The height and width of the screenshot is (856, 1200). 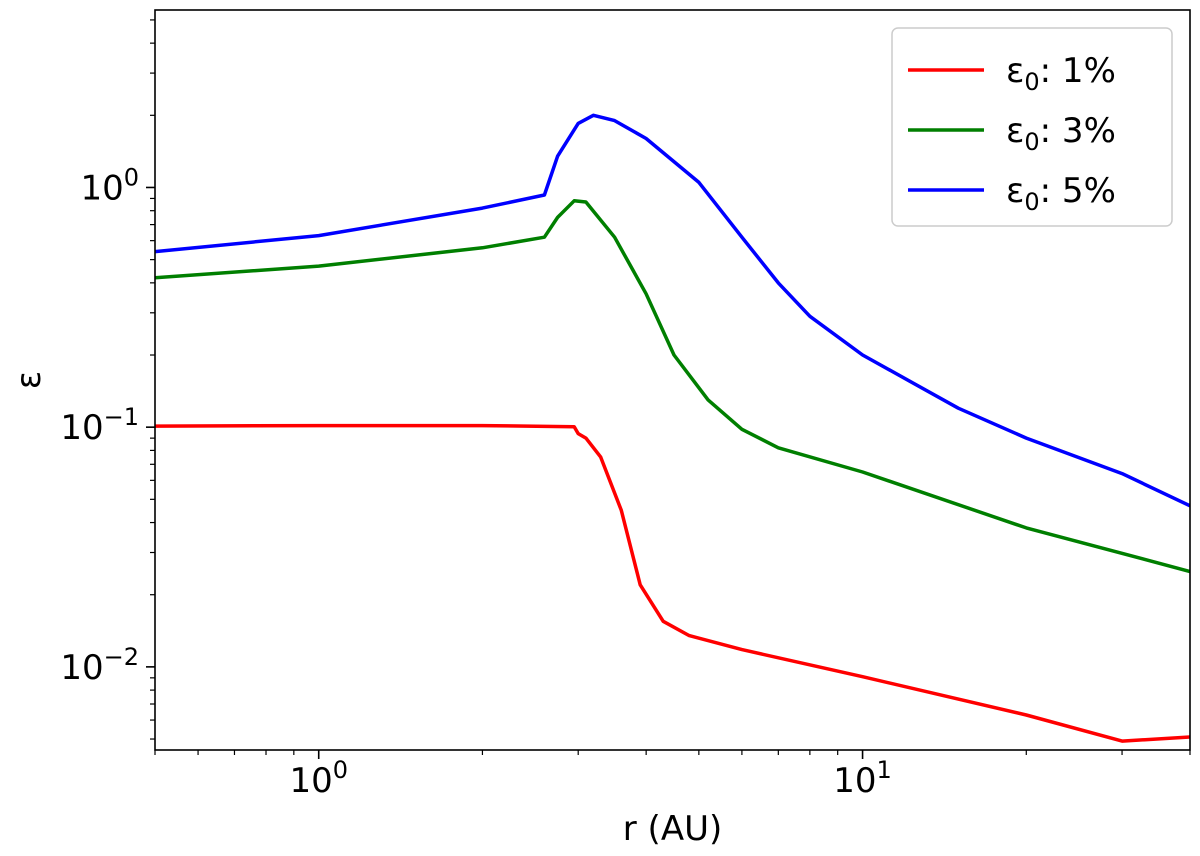 I want to click on x-tick-label: 10¹, so click(x=862, y=778).